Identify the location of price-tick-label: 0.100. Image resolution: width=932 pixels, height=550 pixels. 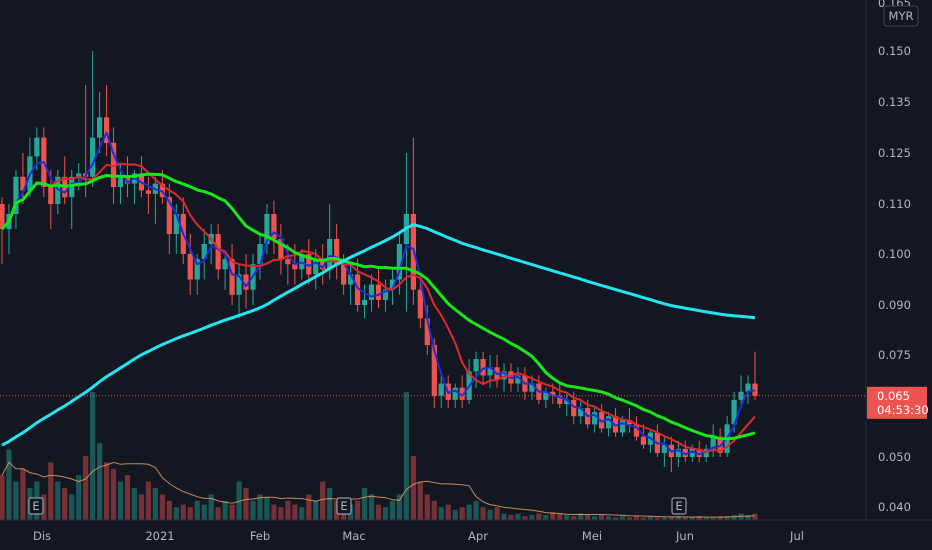
(894, 254).